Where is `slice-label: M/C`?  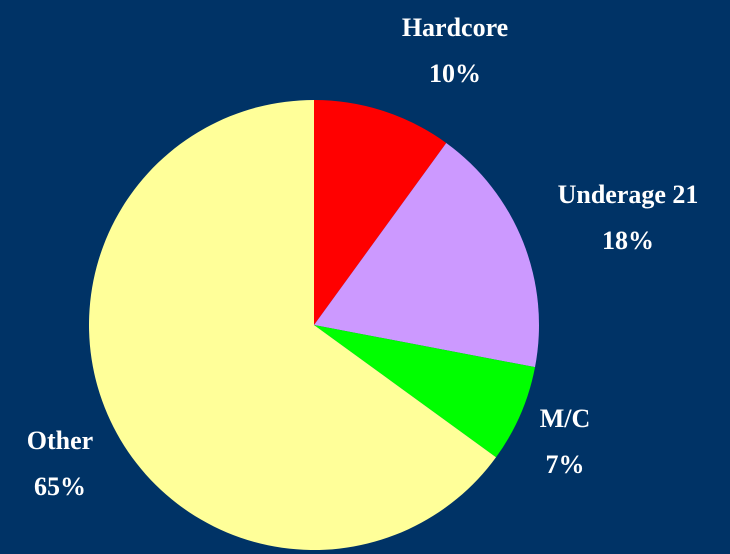 slice-label: M/C is located at coordinates (565, 418).